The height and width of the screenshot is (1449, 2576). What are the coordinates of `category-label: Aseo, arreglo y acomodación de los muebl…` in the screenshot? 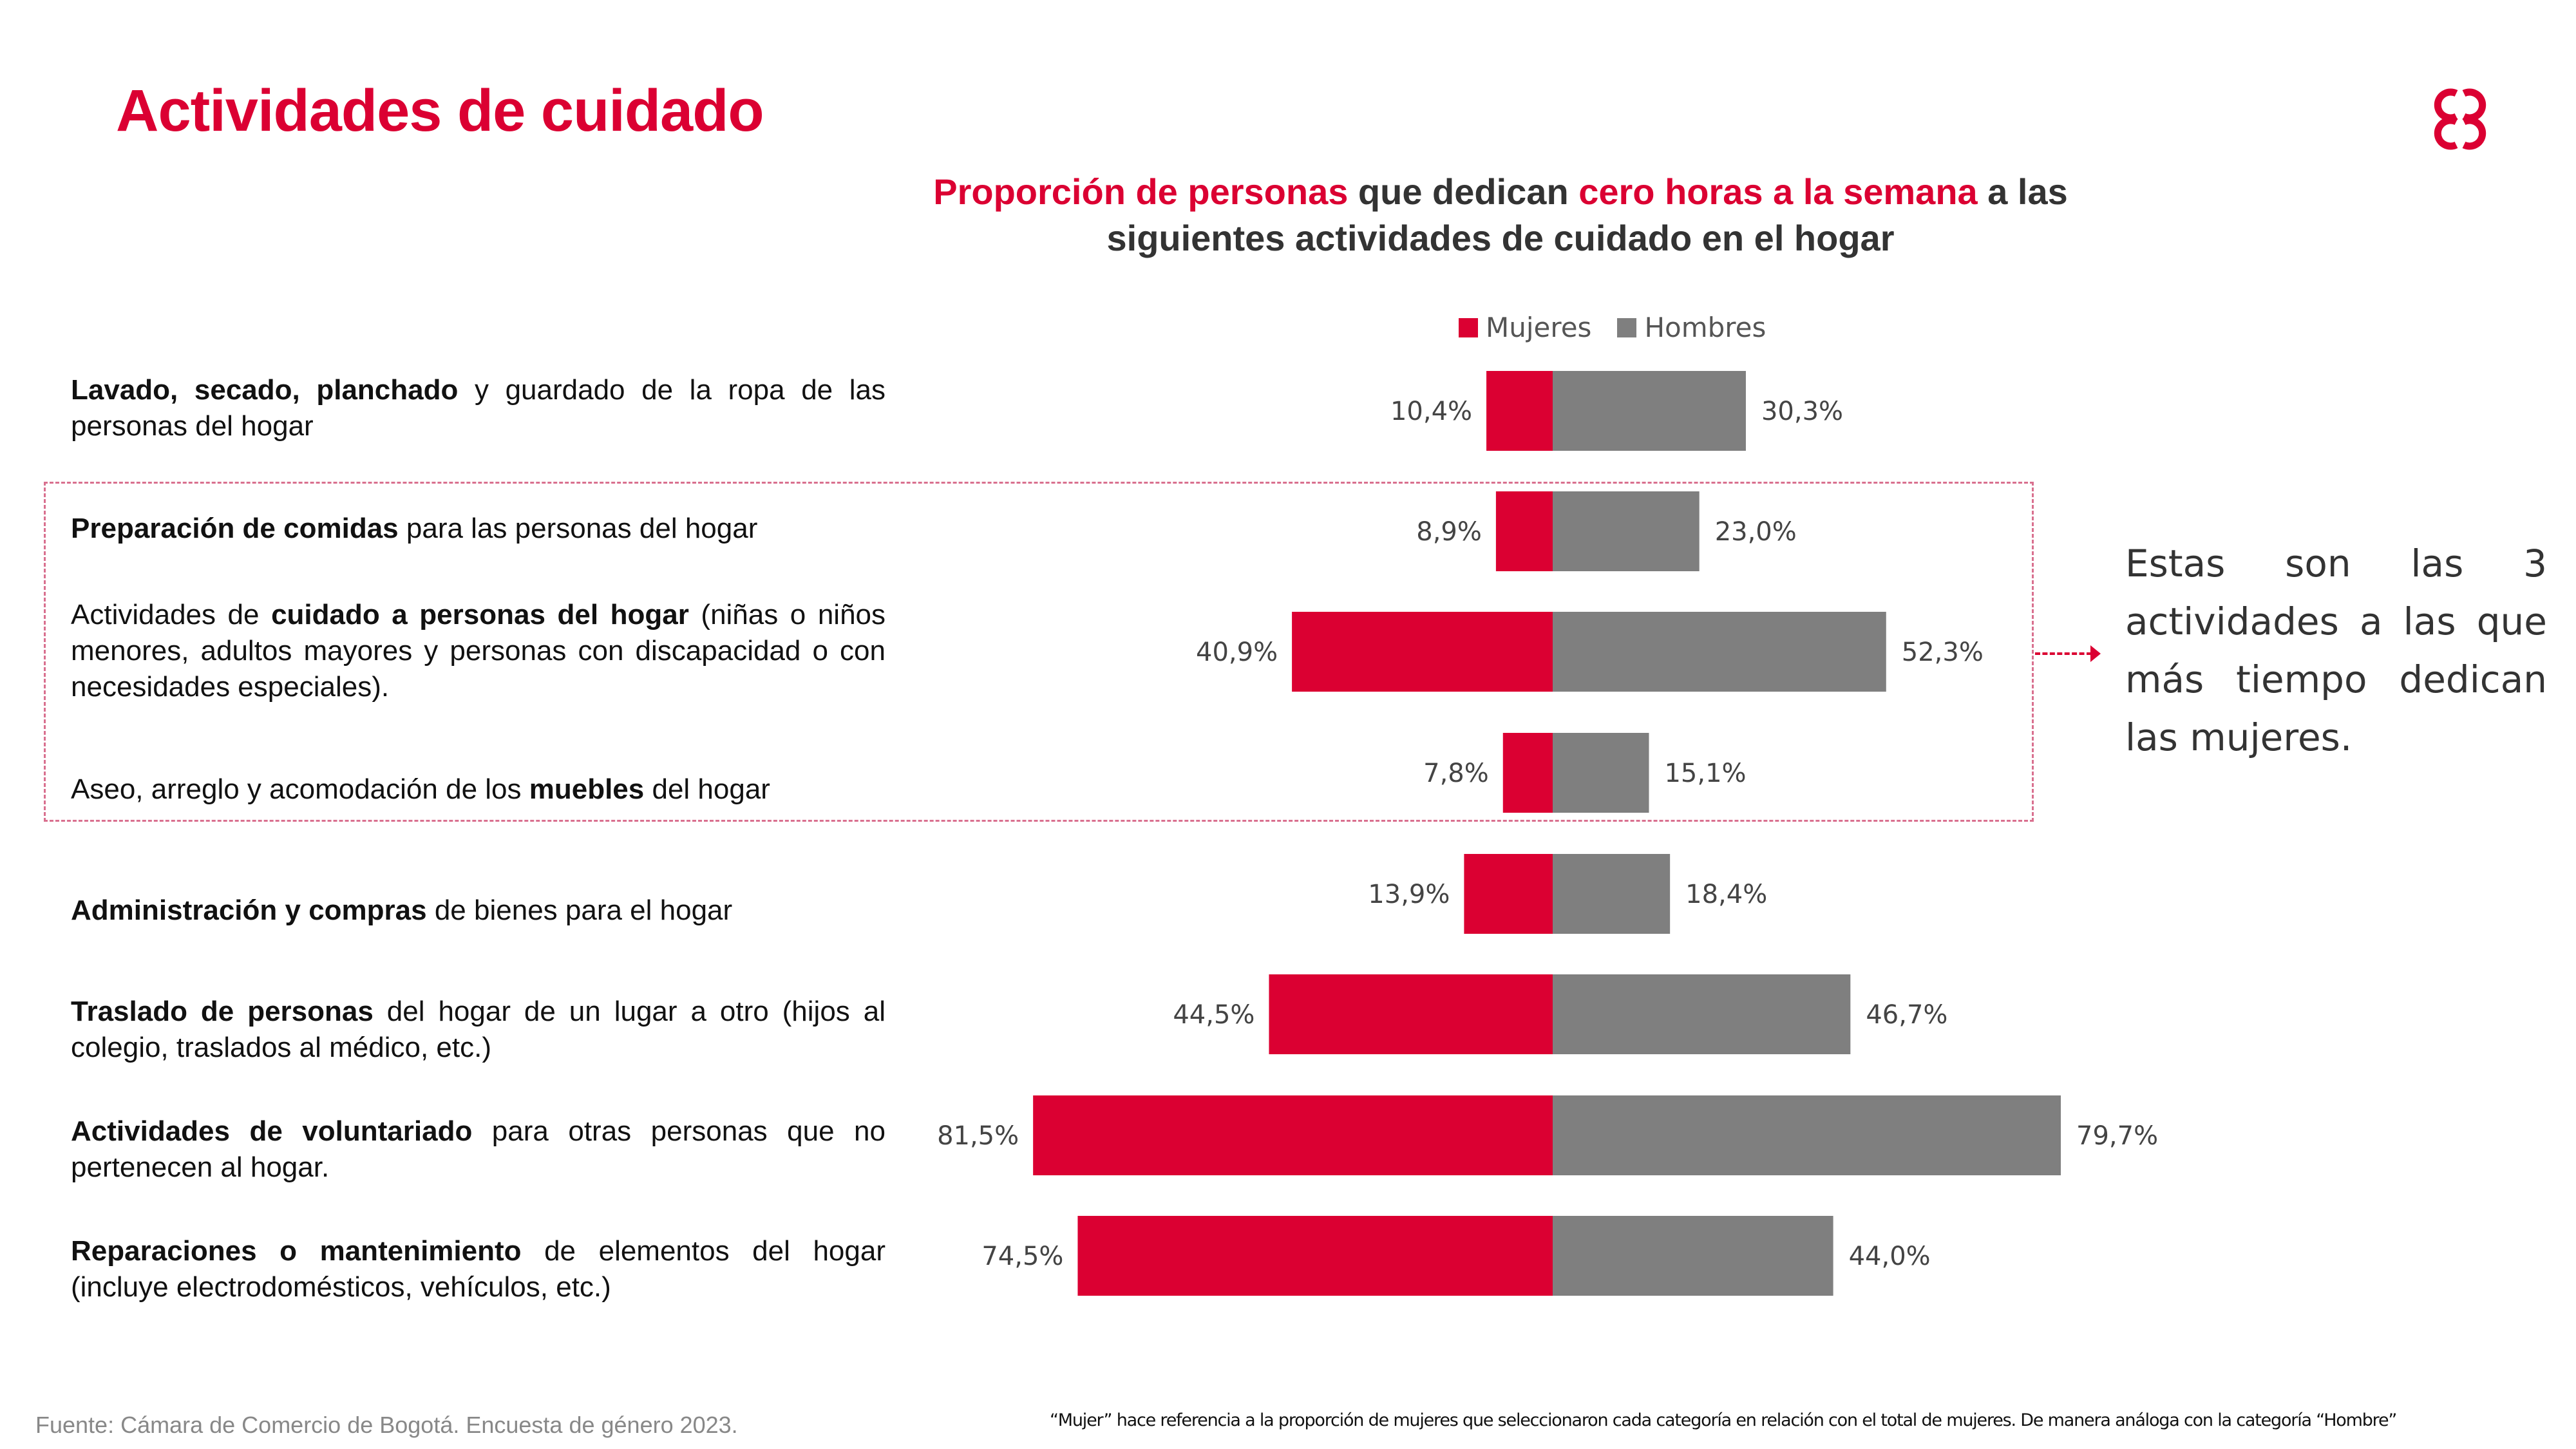 It's located at (479, 790).